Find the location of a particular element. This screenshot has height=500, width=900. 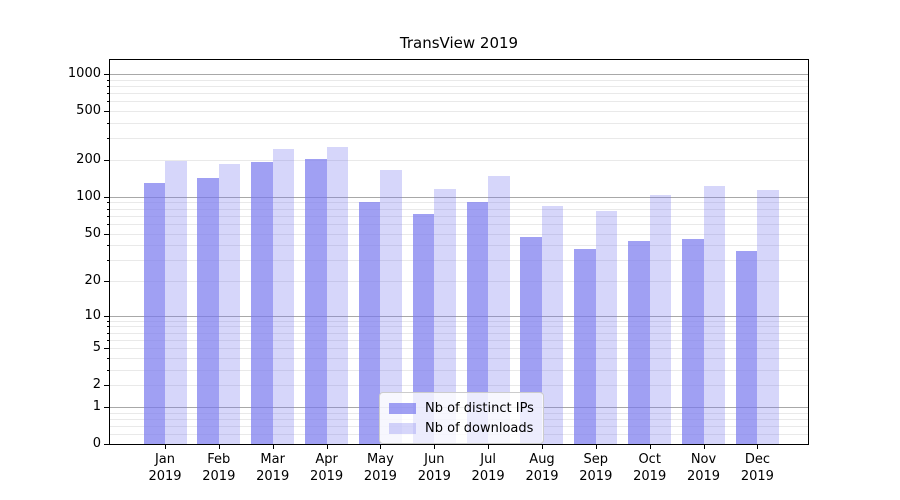

y-tick-label-1: 1 is located at coordinates (96, 406).